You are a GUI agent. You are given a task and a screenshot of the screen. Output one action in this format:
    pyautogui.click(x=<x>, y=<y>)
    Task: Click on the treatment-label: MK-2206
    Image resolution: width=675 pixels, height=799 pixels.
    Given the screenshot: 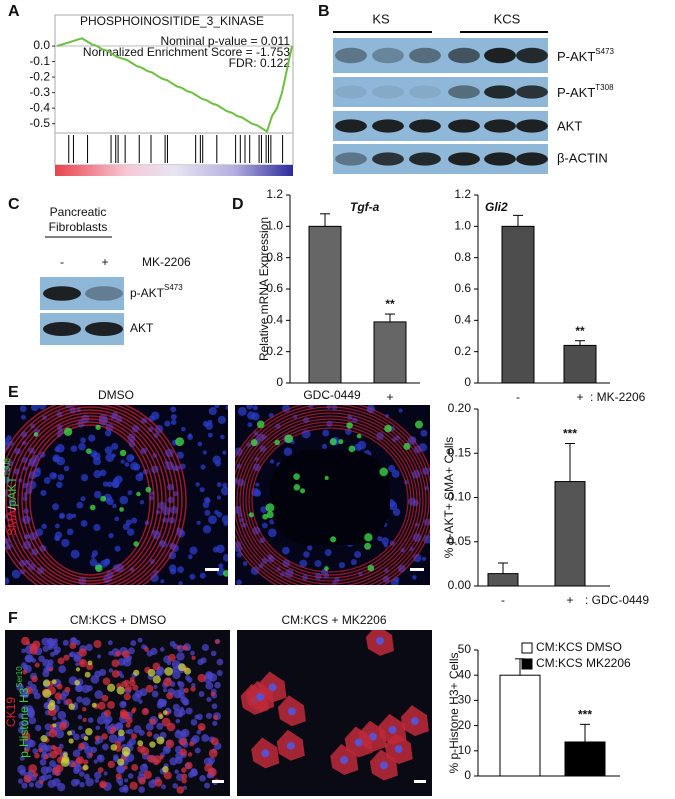 What is the action you would take?
    pyautogui.click(x=166, y=262)
    